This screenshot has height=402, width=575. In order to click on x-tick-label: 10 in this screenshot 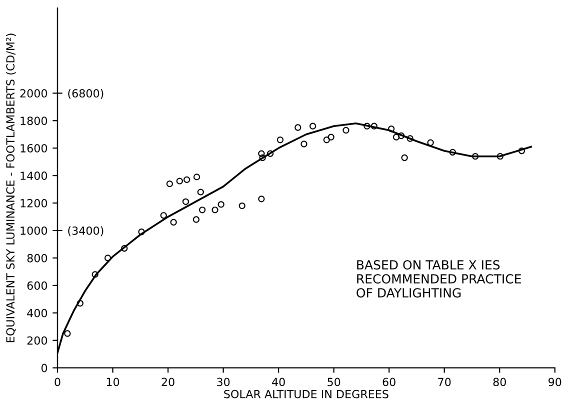, I will do `click(113, 382)`.